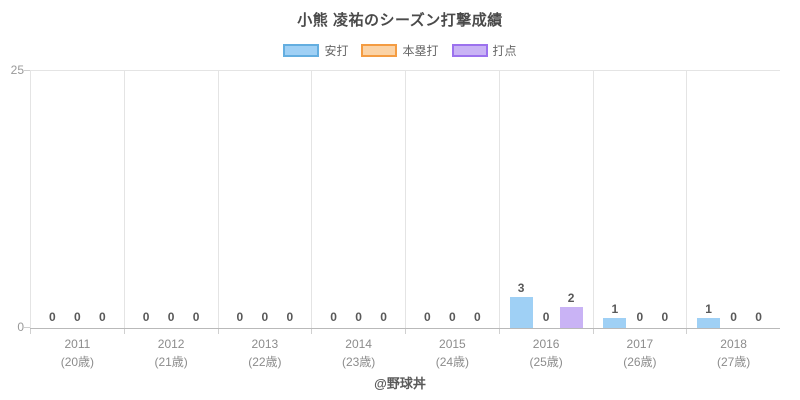 The image size is (800, 400). I want to click on x-axis-label: 2018 (27歳), so click(733, 353).